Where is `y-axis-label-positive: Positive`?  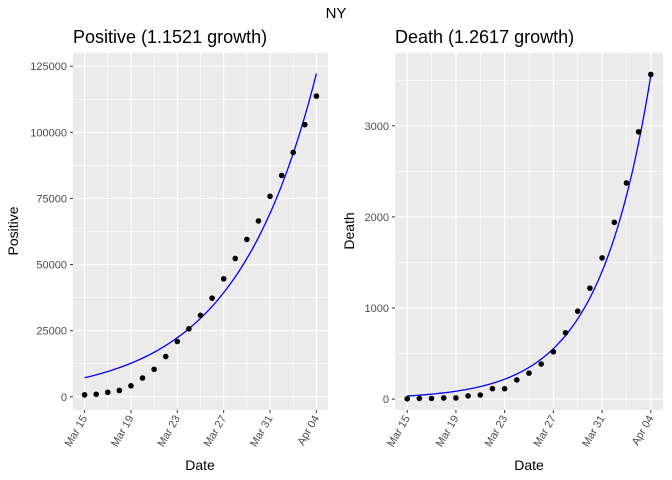
y-axis-label-positive: Positive is located at coordinates (13, 230).